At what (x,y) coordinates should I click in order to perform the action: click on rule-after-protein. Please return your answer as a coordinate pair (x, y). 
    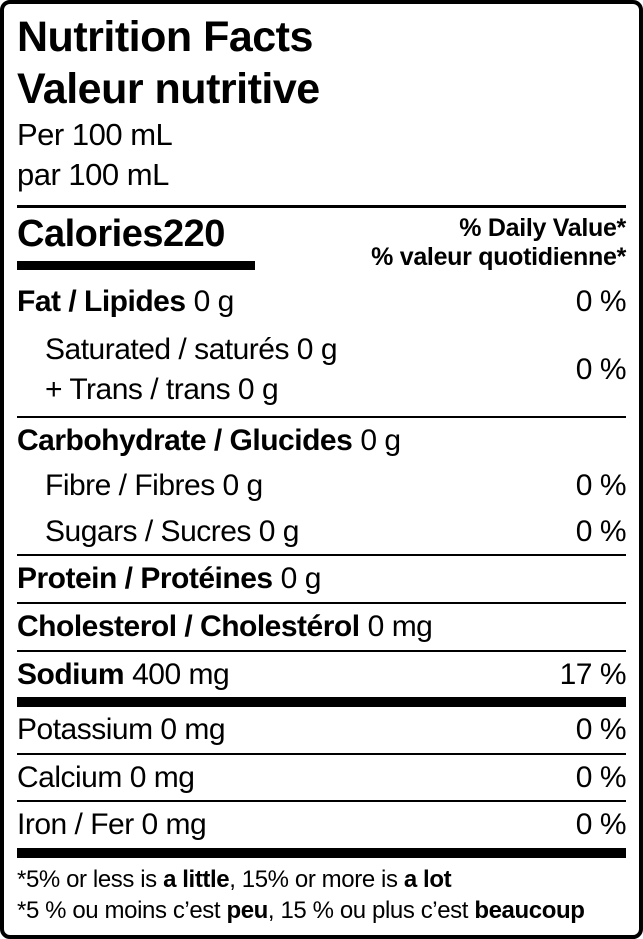
    Looking at the image, I should click on (321, 602).